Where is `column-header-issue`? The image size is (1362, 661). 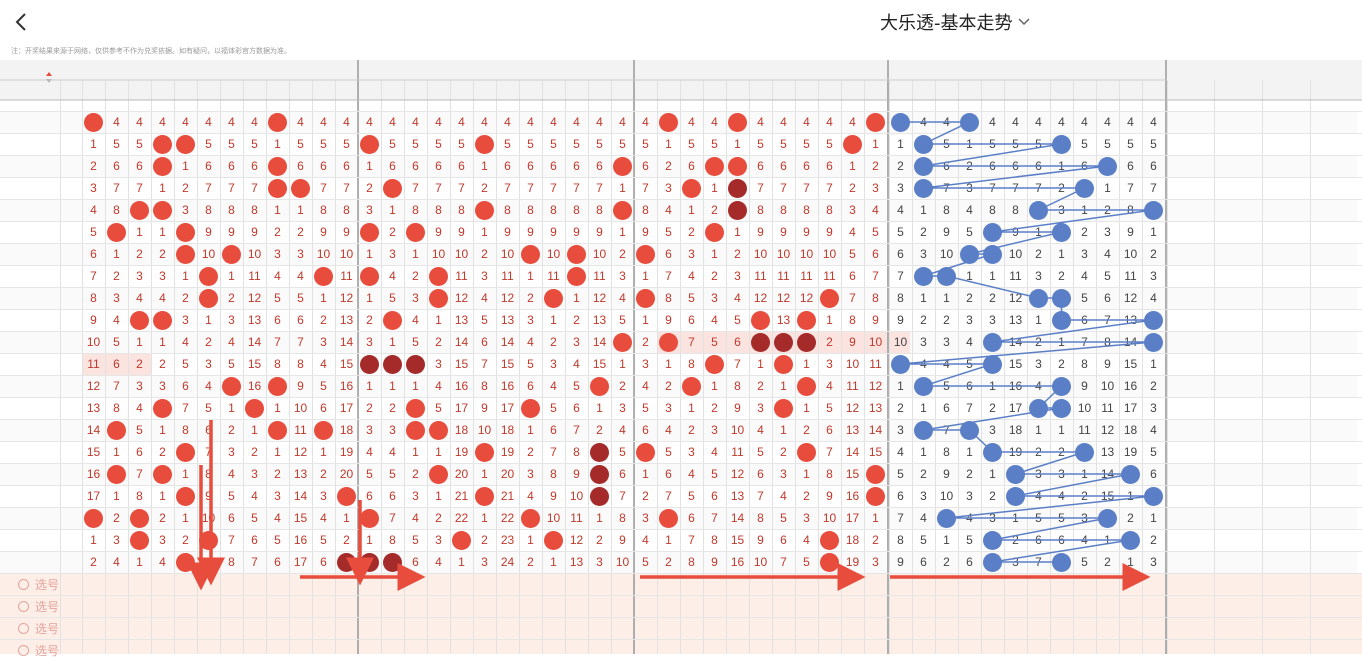
column-header-issue is located at coordinates (30, 80).